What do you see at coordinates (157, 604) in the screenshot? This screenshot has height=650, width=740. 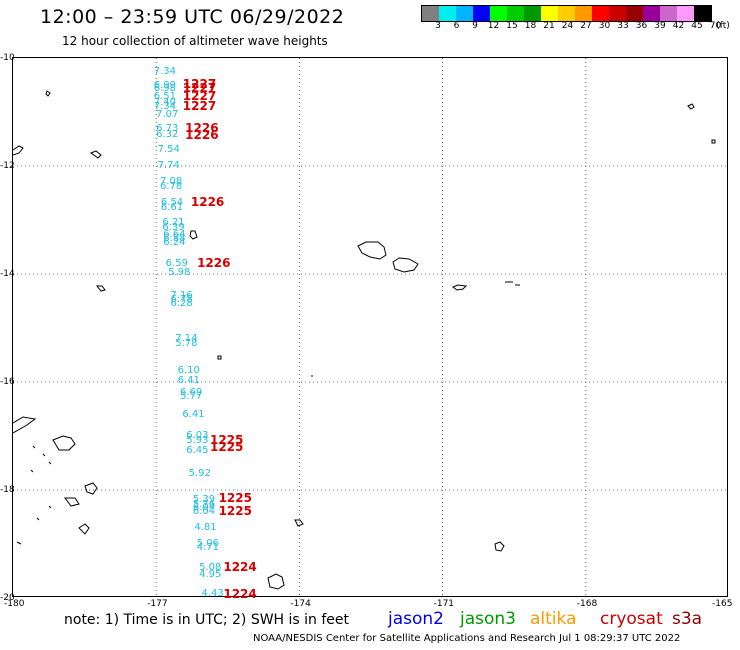 I see `longitude-label: -177` at bounding box center [157, 604].